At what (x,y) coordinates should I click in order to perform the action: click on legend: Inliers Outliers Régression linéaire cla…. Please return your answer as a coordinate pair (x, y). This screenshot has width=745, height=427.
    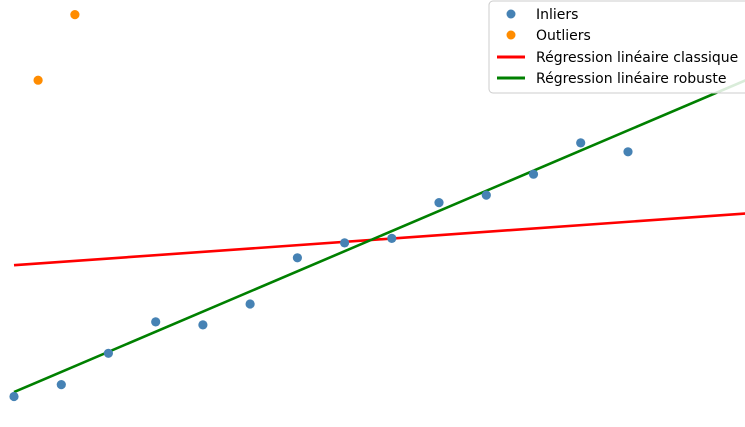
    Looking at the image, I should click on (616, 47).